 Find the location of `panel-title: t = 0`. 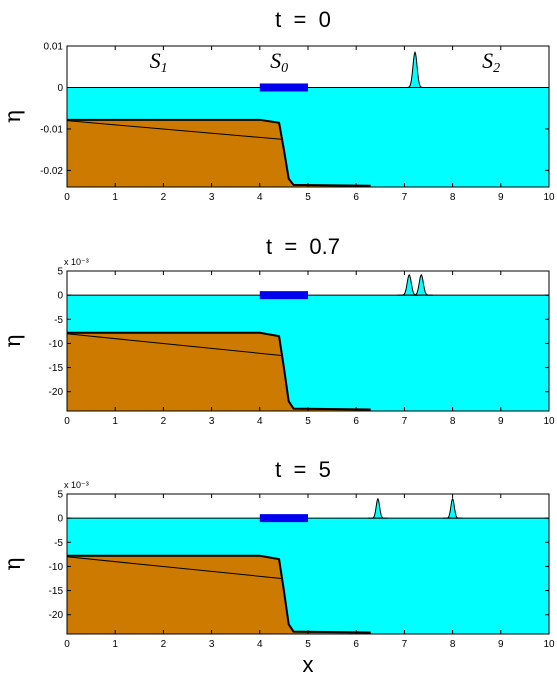

panel-title: t = 0 is located at coordinates (303, 19).